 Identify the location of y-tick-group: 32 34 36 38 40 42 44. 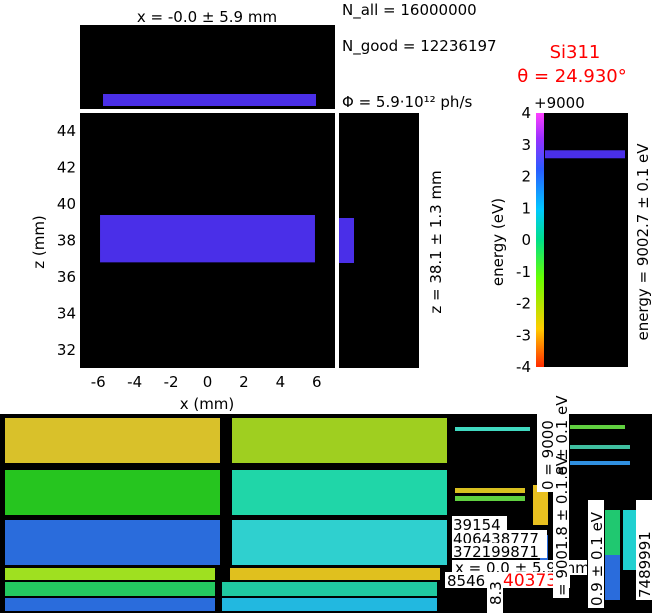
(66, 240).